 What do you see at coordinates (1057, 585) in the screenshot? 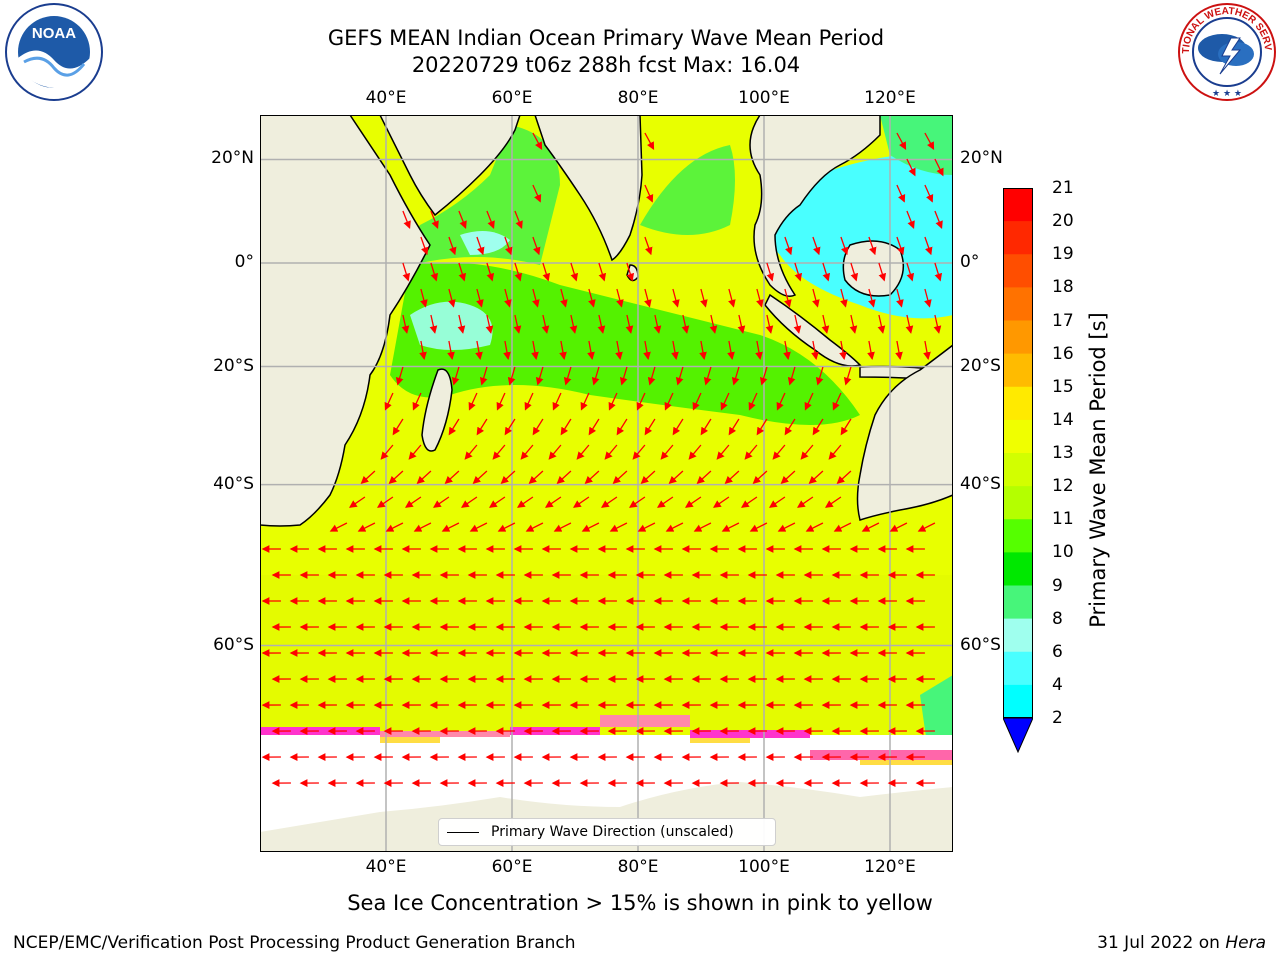
I see `colorbar-level-label: 9` at bounding box center [1057, 585].